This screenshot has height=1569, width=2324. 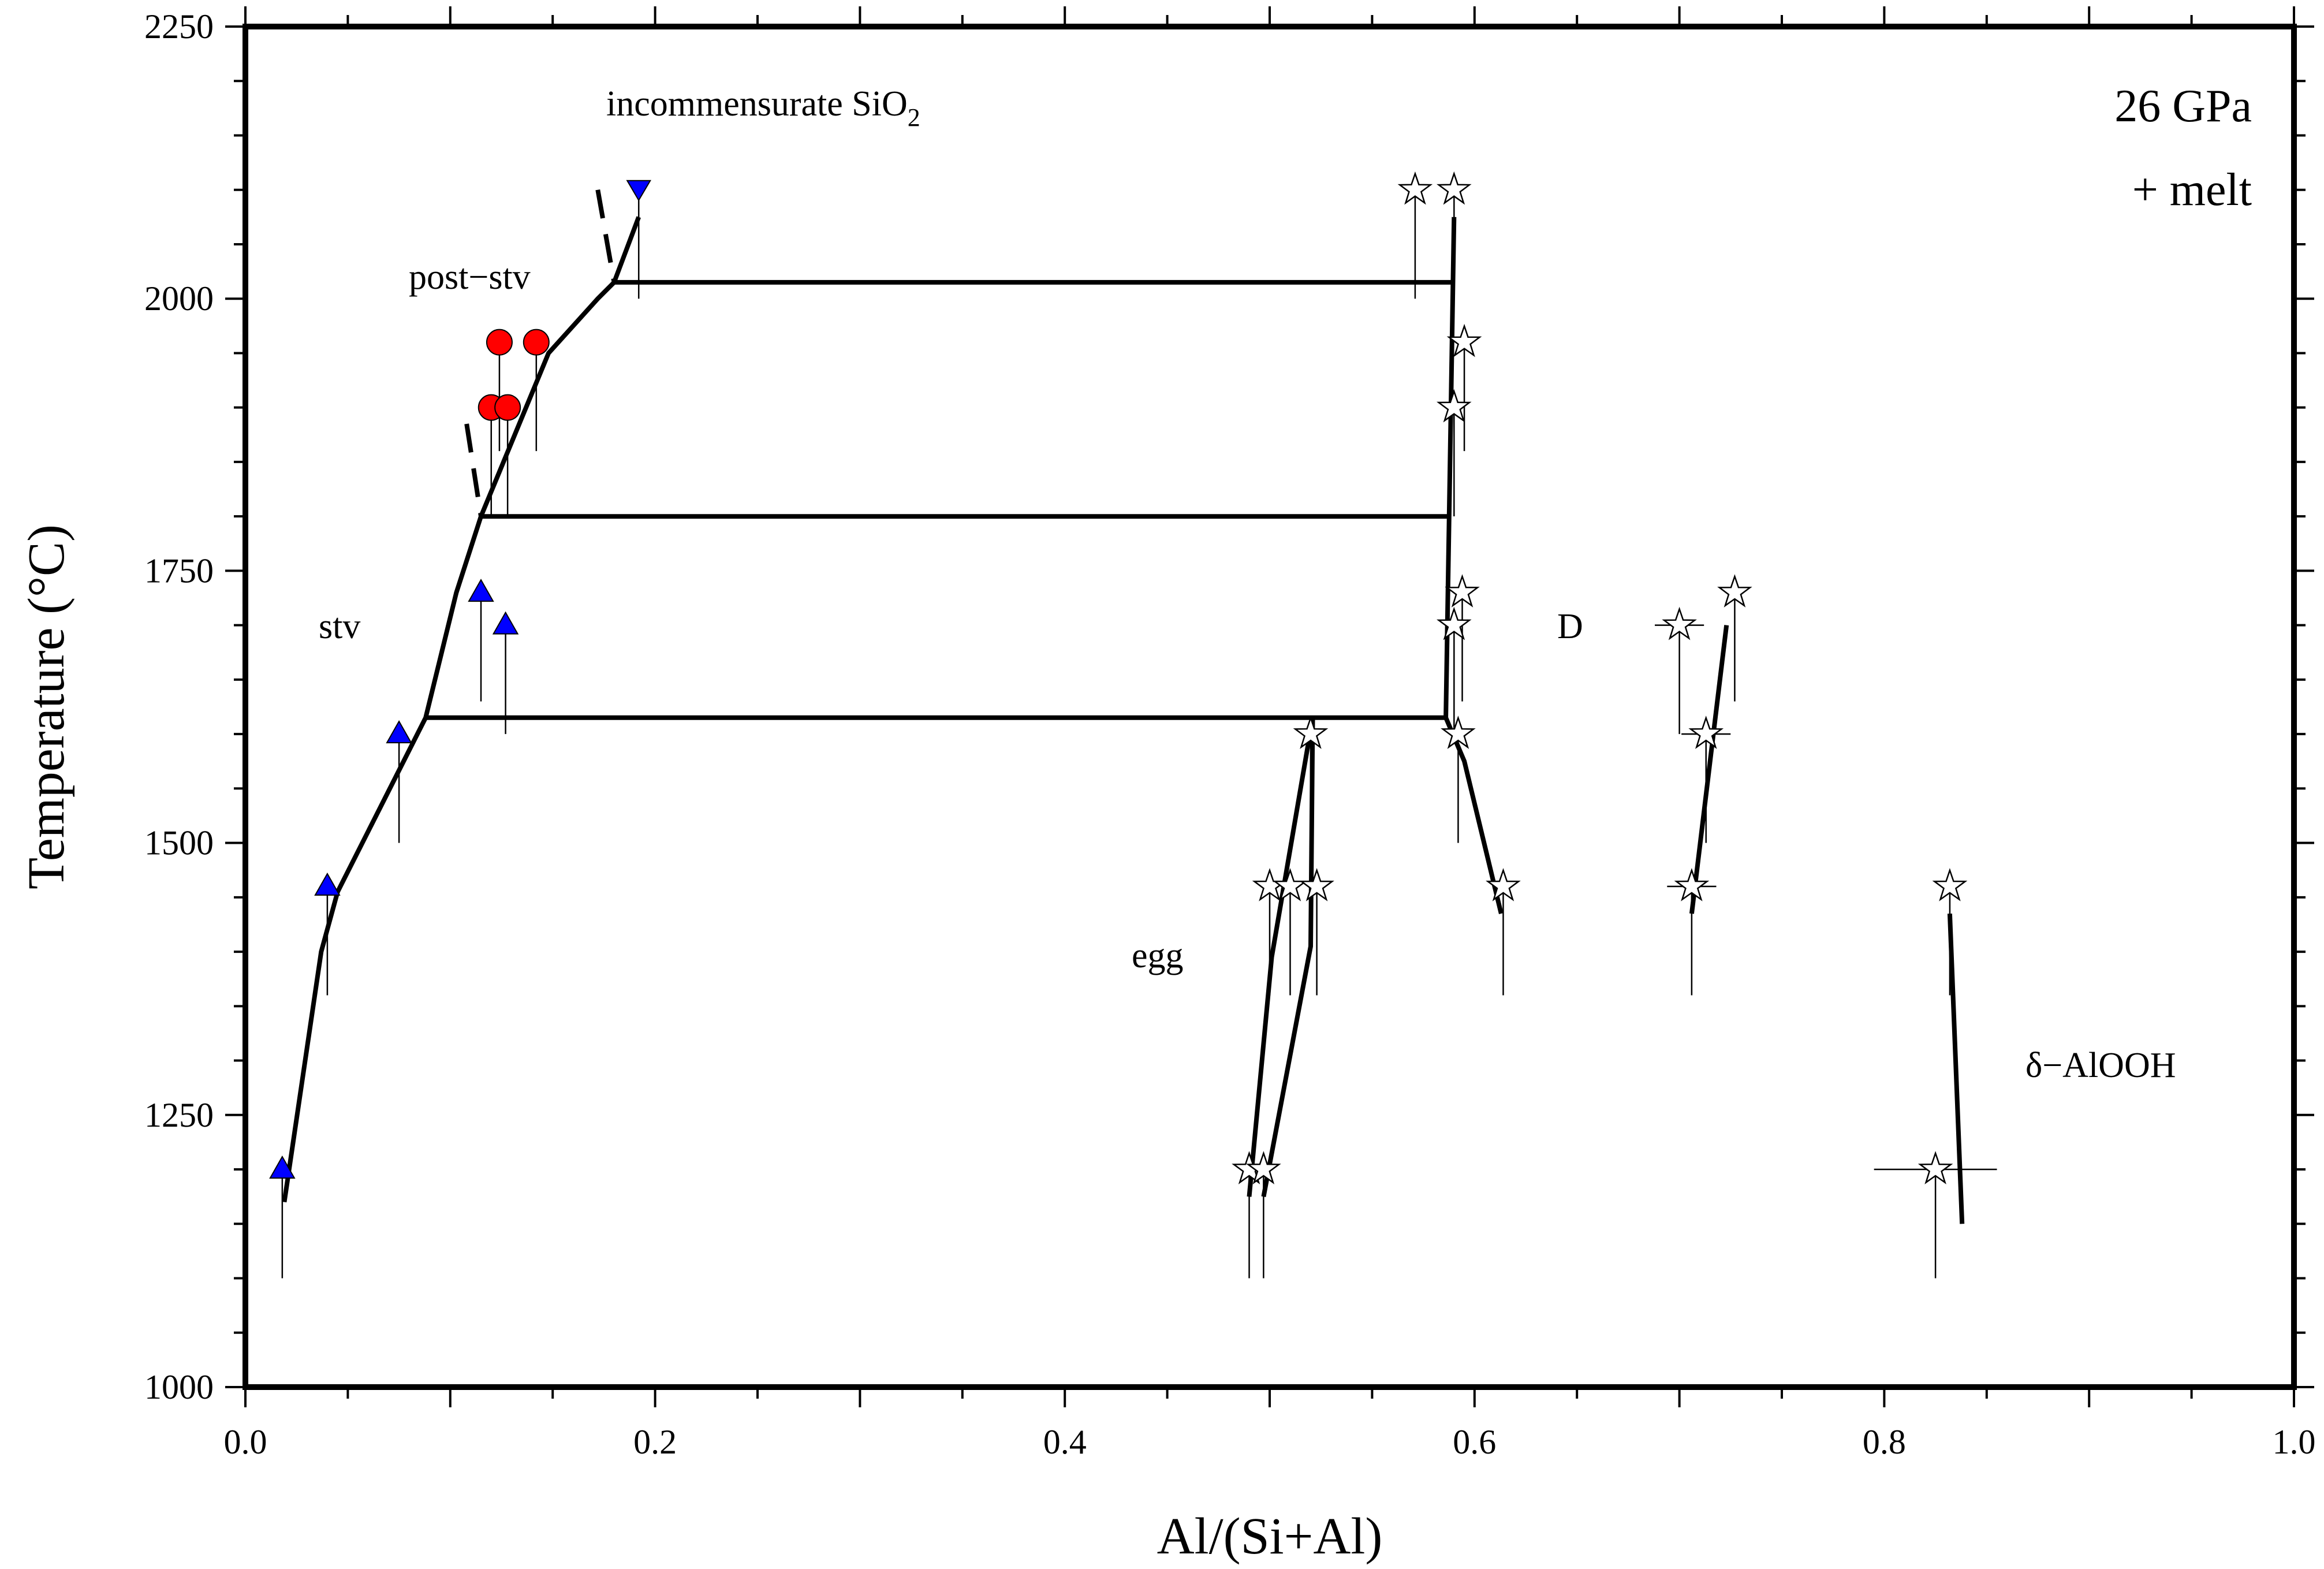 I want to click on x-tick-label: 0.2, so click(x=655, y=1442).